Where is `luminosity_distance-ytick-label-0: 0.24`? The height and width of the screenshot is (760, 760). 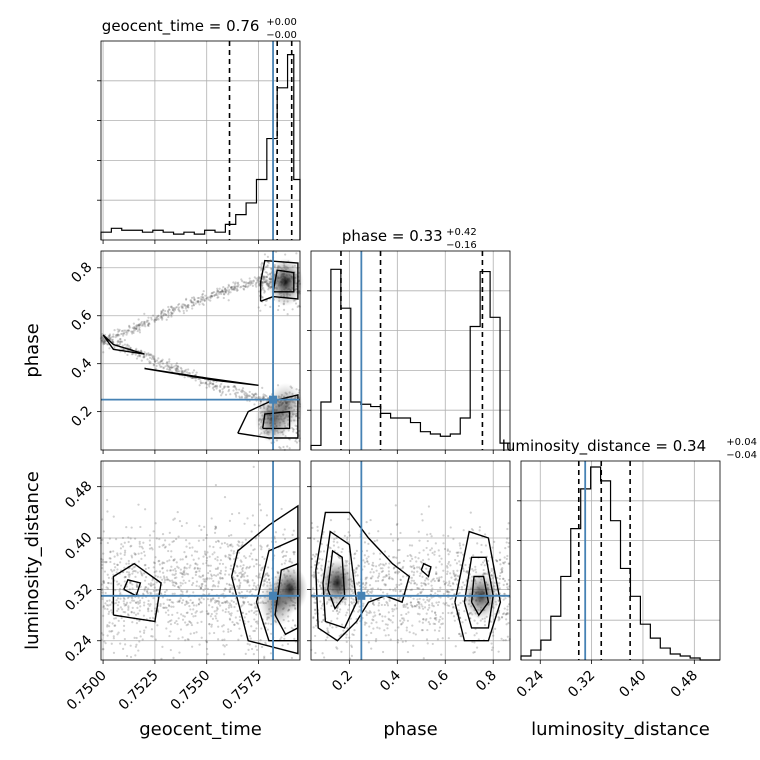
luminosity_distance-ytick-label-0: 0.24 is located at coordinates (78, 648).